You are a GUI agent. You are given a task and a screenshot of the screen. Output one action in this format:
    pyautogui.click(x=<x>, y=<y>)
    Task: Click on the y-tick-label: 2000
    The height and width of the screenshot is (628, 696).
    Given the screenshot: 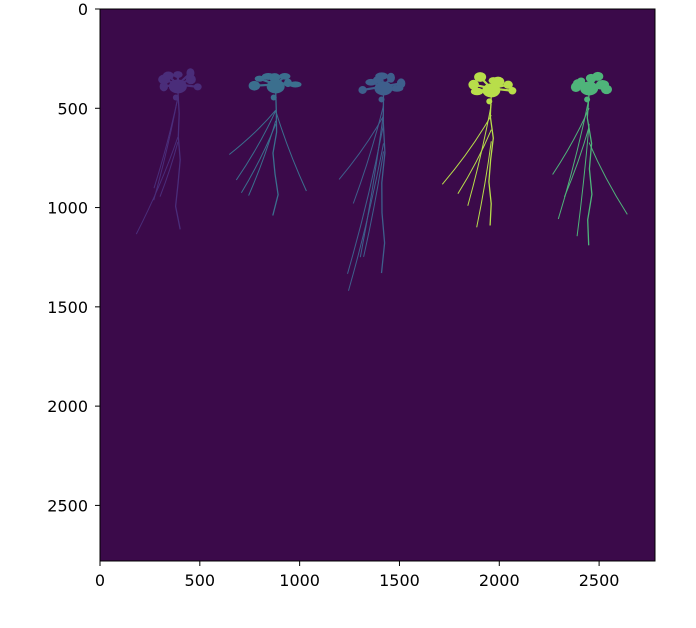 What is the action you would take?
    pyautogui.click(x=67, y=406)
    